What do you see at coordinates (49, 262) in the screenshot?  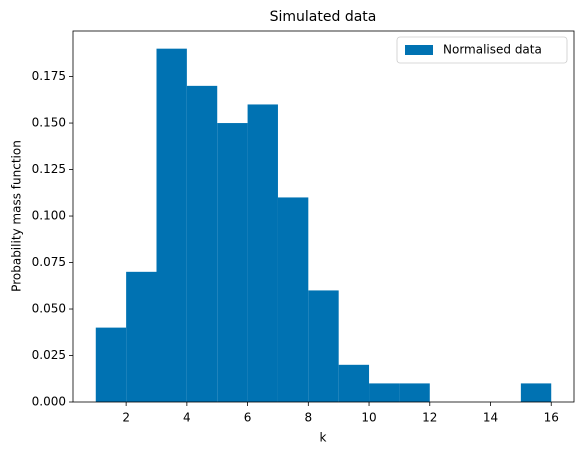 I see `y-tick-label: 0.075` at bounding box center [49, 262].